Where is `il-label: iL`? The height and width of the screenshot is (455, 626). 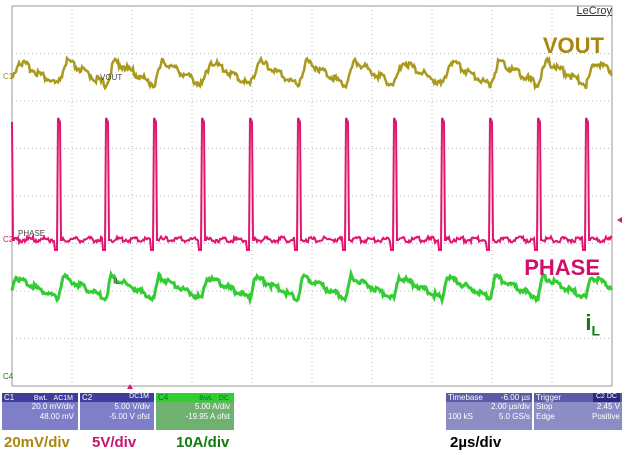
il-label: iL is located at coordinates (592, 324).